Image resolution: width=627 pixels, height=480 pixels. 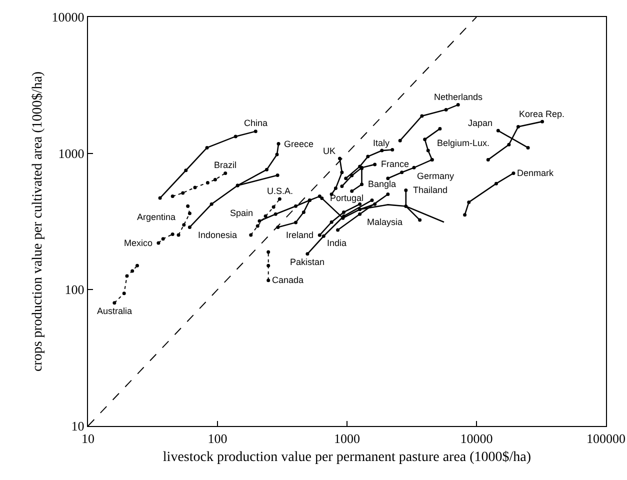 What do you see at coordinates (381, 143) in the screenshot?
I see `series-label: Italy` at bounding box center [381, 143].